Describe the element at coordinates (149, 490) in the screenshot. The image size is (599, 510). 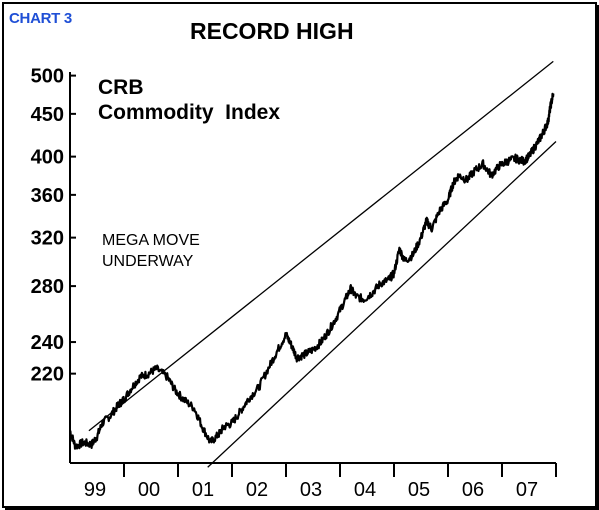
I see `x-tick-label: 00` at that location.